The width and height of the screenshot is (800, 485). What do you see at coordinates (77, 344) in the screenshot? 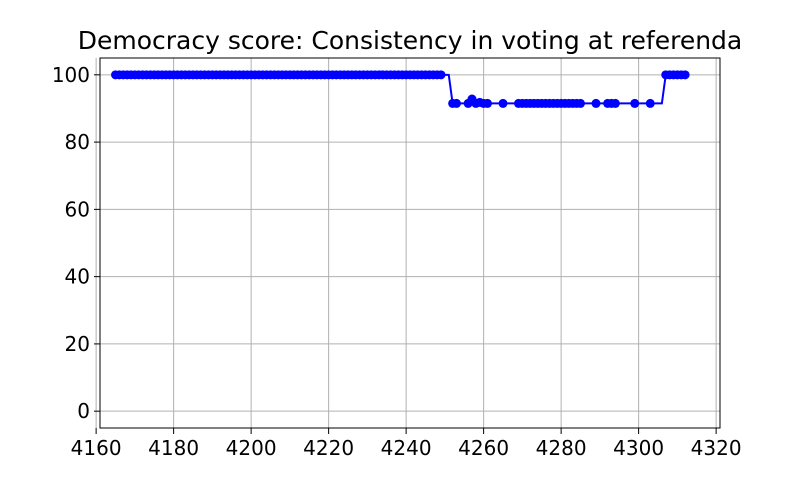
I see `y-tick-label: 20` at bounding box center [77, 344].